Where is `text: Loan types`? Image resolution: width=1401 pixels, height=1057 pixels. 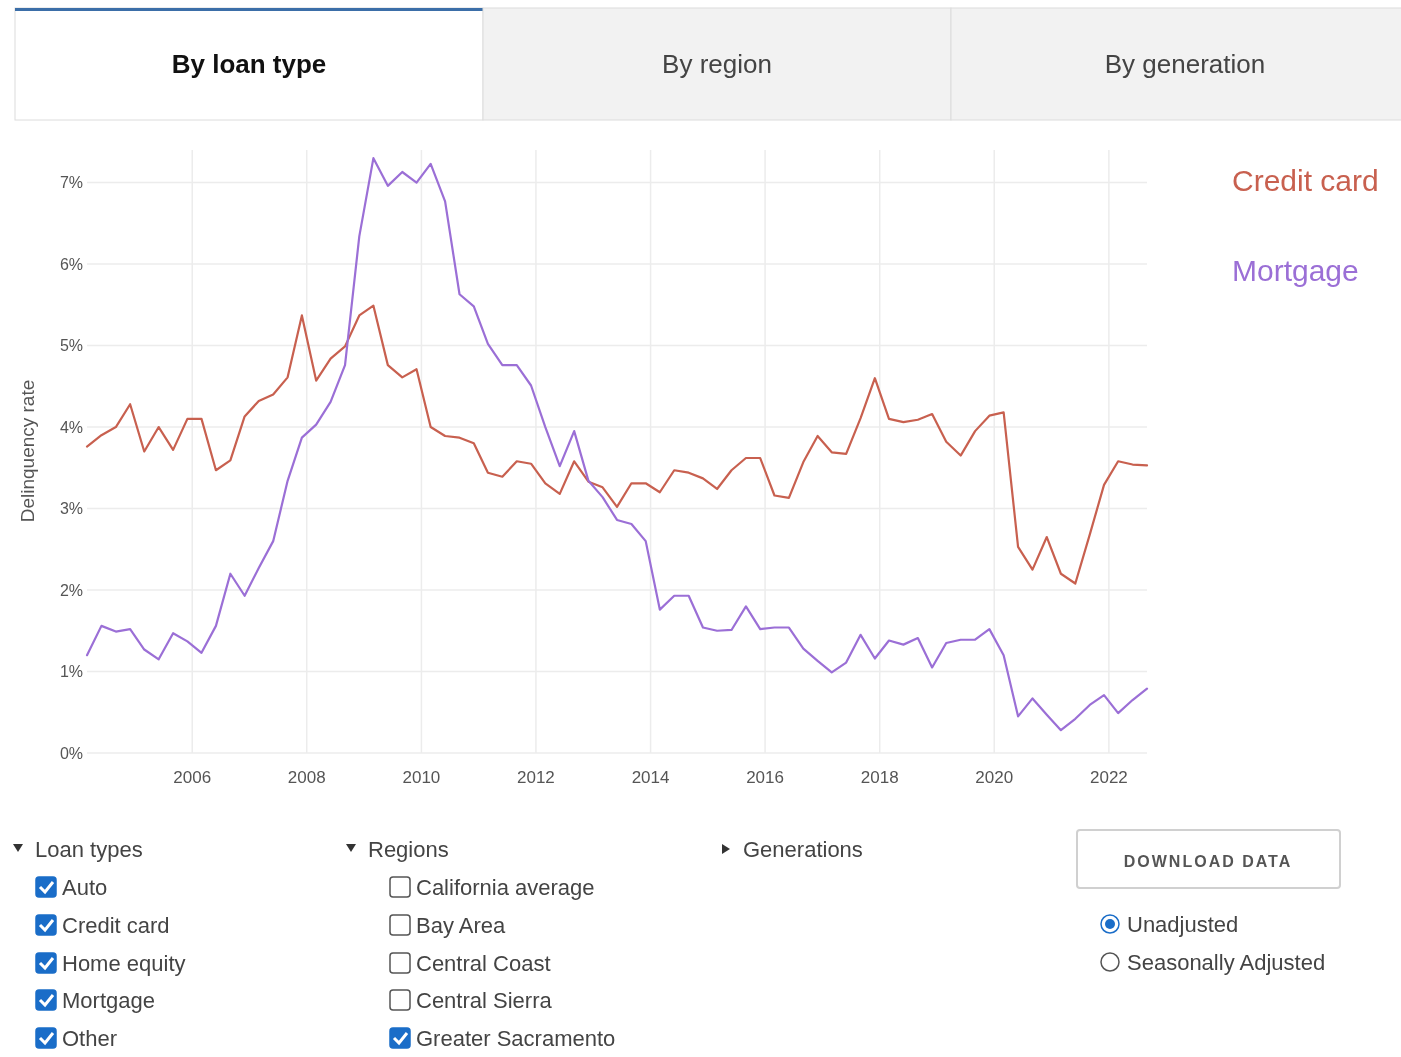
text: Loan types is located at coordinates (89, 849).